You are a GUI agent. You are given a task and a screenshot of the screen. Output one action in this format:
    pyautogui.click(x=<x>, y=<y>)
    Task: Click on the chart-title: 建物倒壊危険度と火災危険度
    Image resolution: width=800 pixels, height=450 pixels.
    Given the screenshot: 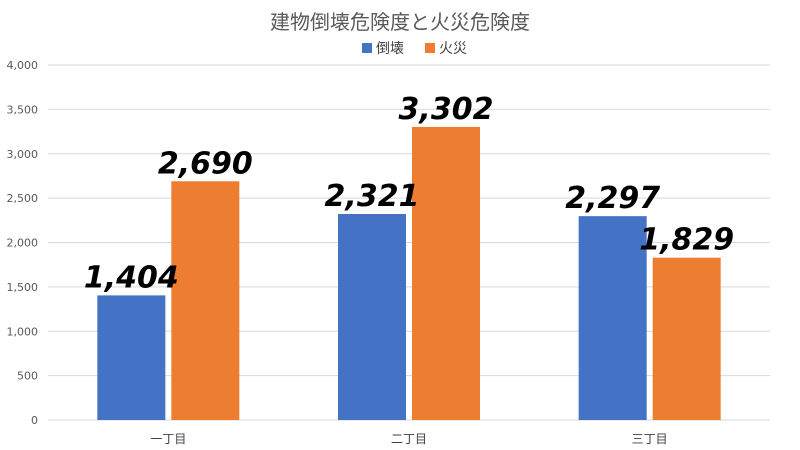 What is the action you would take?
    pyautogui.click(x=400, y=22)
    